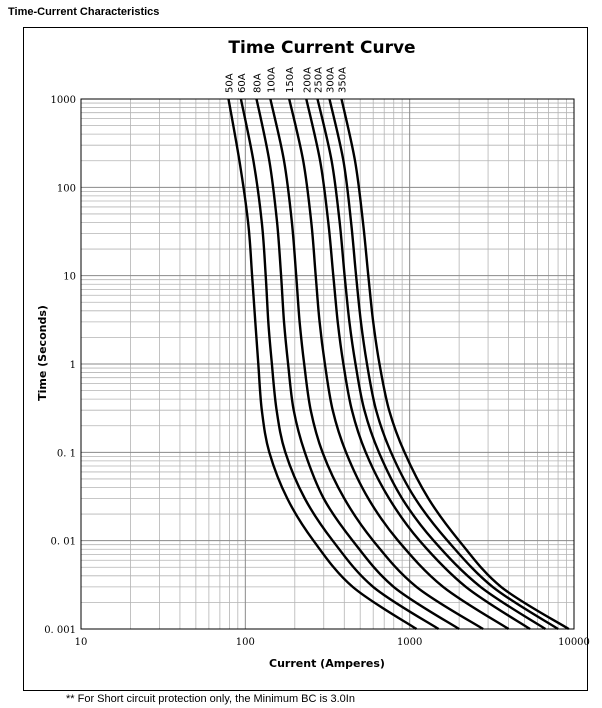 The height and width of the screenshot is (708, 602). Describe the element at coordinates (327, 663) in the screenshot. I see `x-axis-title: Current (Amperes)` at that location.